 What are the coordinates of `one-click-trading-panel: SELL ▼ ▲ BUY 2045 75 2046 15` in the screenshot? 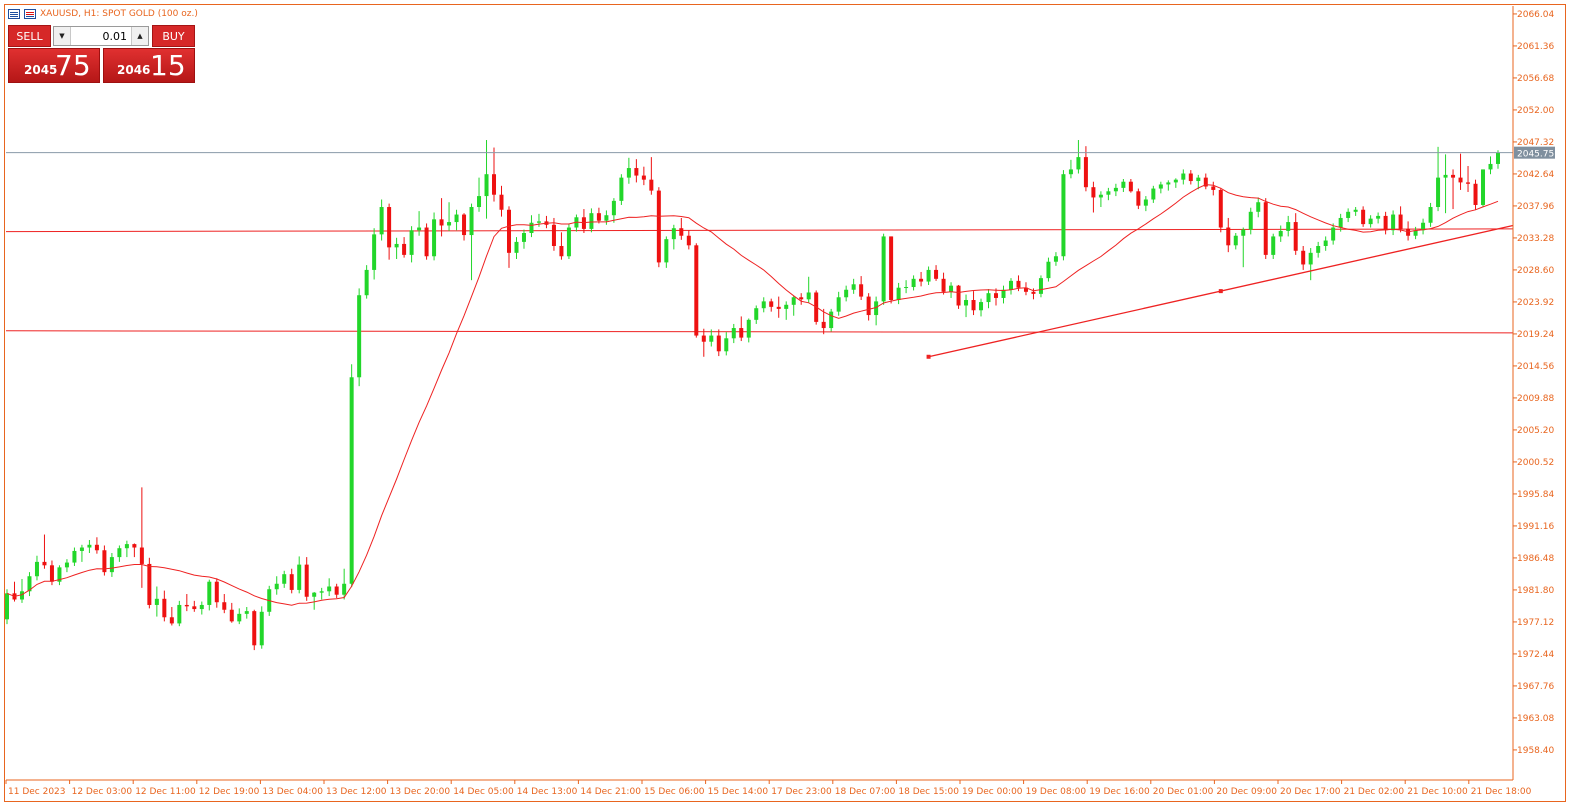 It's located at (101, 54).